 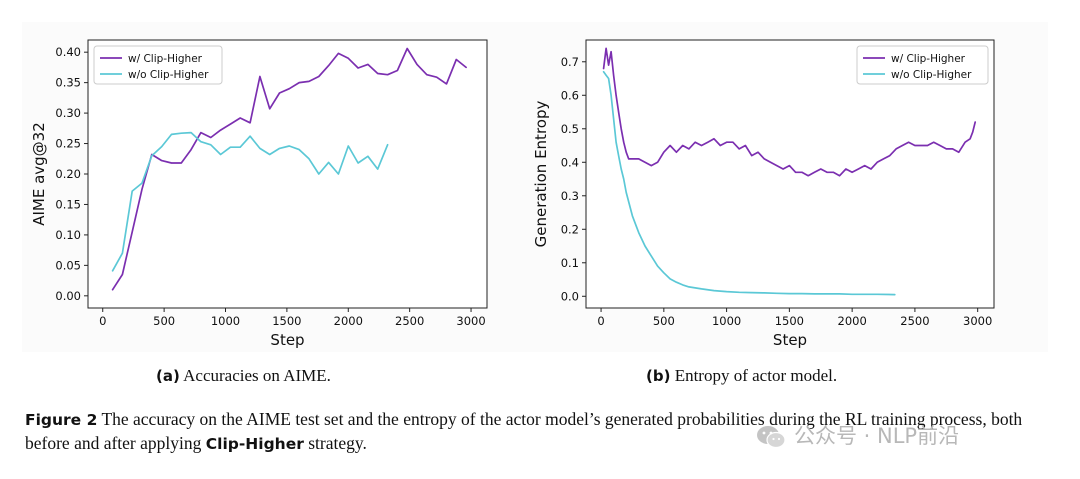 I want to click on x-tick-label-a: 2000, so click(x=348, y=321).